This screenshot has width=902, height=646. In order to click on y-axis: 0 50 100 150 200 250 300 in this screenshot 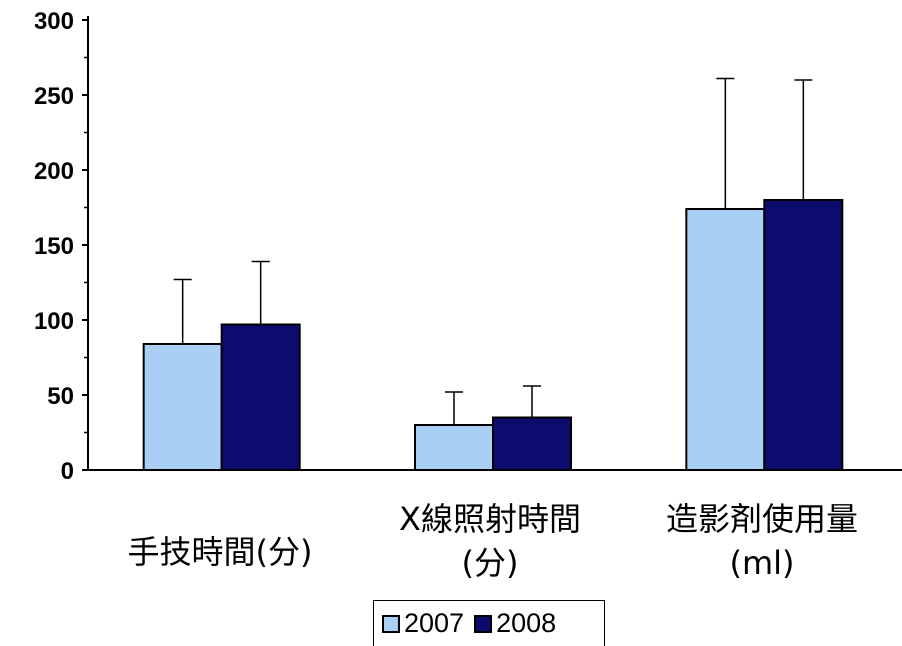, I will do `click(61, 246)`.